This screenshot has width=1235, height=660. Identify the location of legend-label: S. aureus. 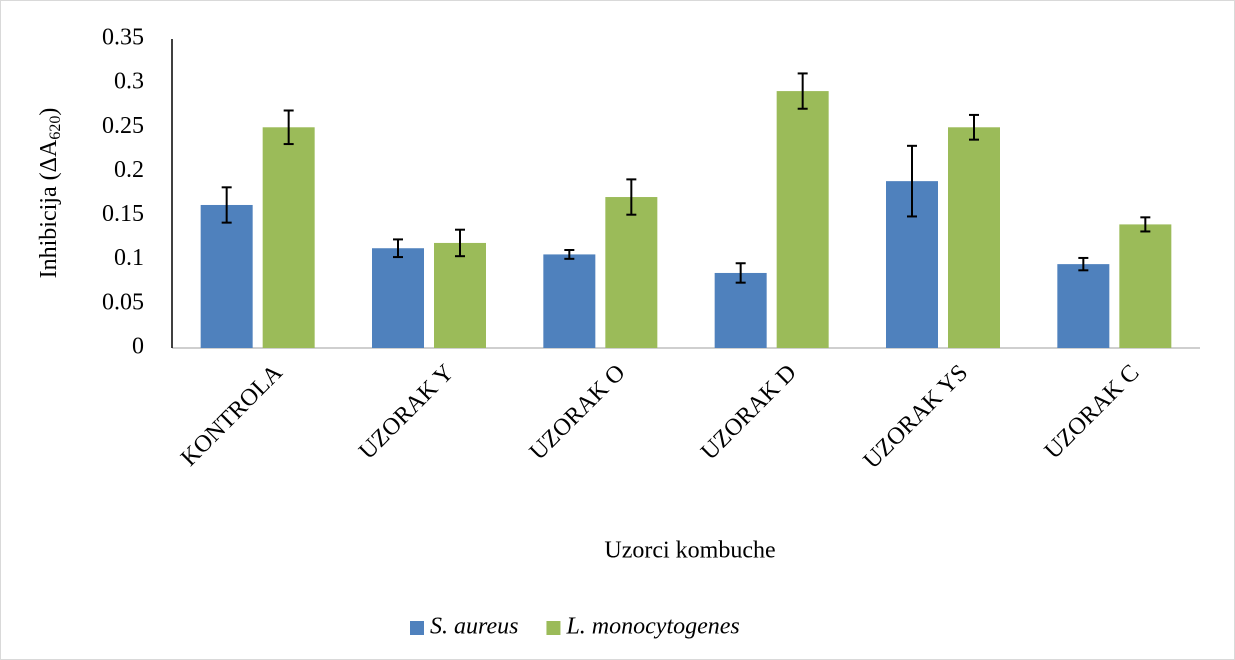
(474, 627).